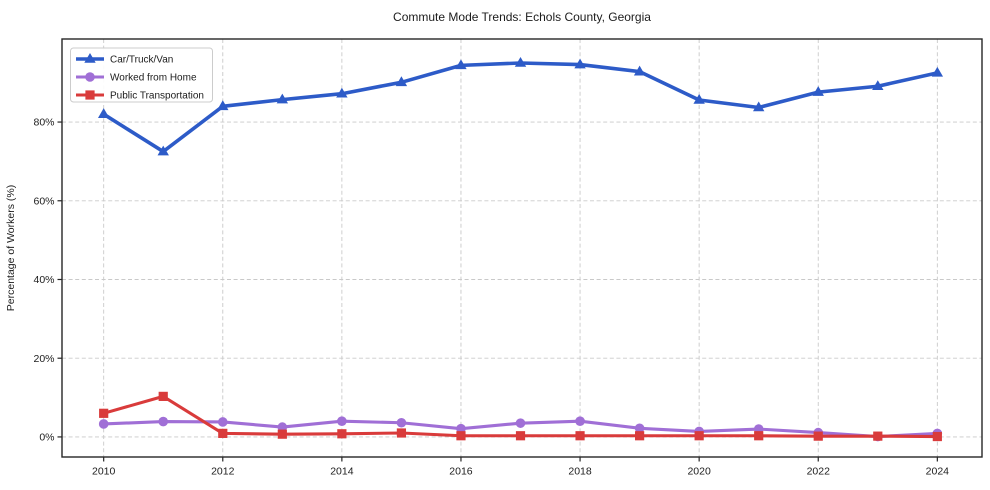 The image size is (990, 490). Describe the element at coordinates (11, 248) in the screenshot. I see `y-axis-label: Percentage of Workers (%)` at that location.